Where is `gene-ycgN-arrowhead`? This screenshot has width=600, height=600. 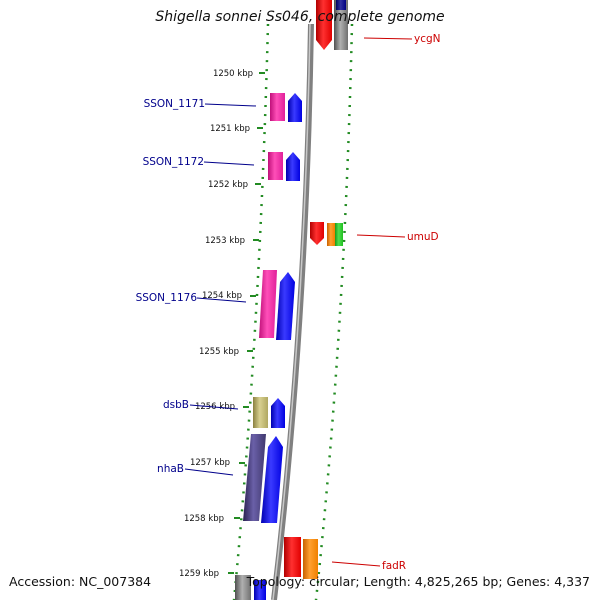
gene-ycgN-arrowhead is located at coordinates (324, 45).